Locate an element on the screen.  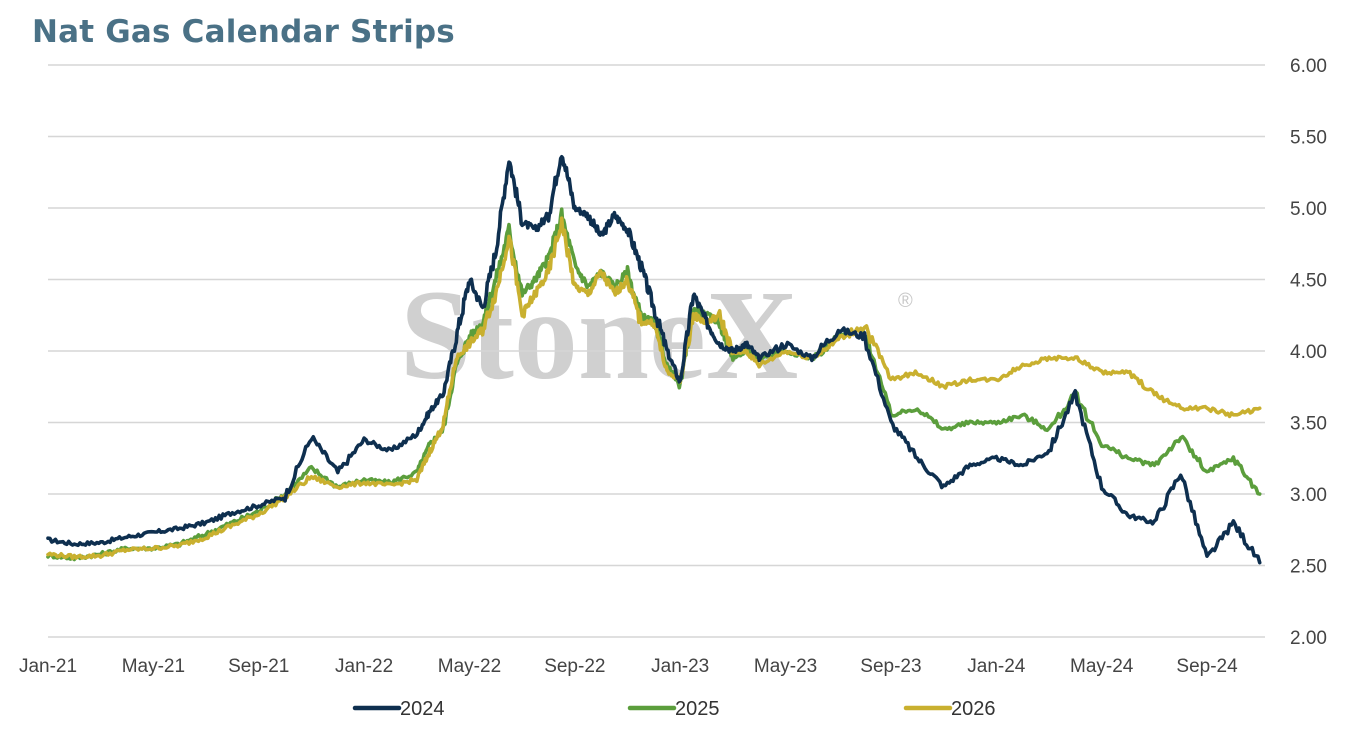
x-tick-label: Sep-21 is located at coordinates (258, 666).